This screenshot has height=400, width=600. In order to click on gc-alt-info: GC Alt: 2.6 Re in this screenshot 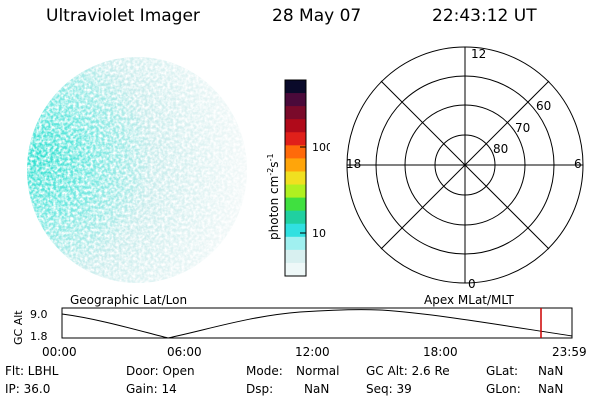, I will do `click(408, 371)`.